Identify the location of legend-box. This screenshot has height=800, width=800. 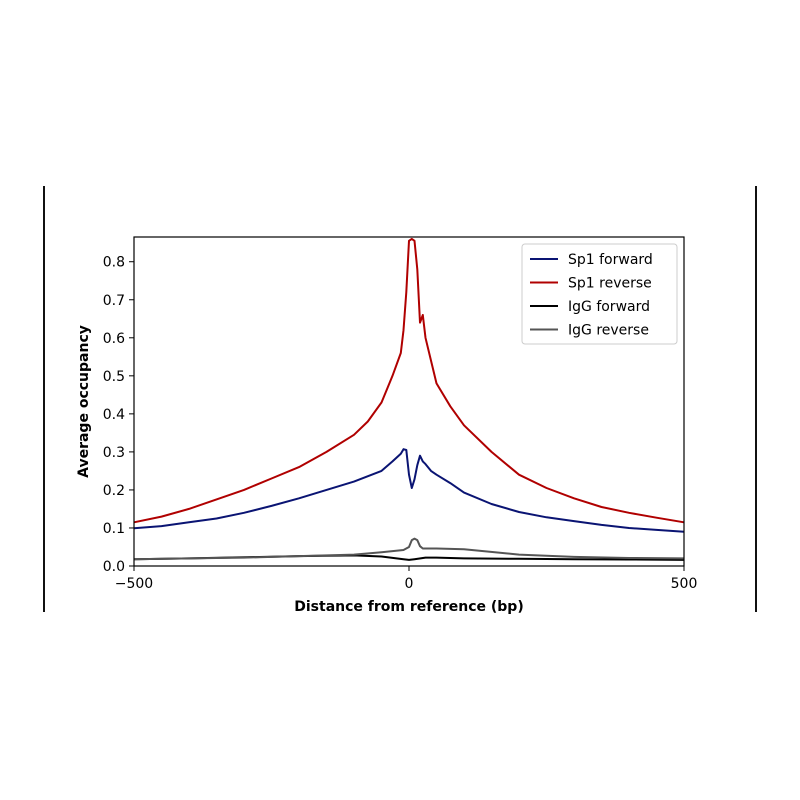
(599, 294).